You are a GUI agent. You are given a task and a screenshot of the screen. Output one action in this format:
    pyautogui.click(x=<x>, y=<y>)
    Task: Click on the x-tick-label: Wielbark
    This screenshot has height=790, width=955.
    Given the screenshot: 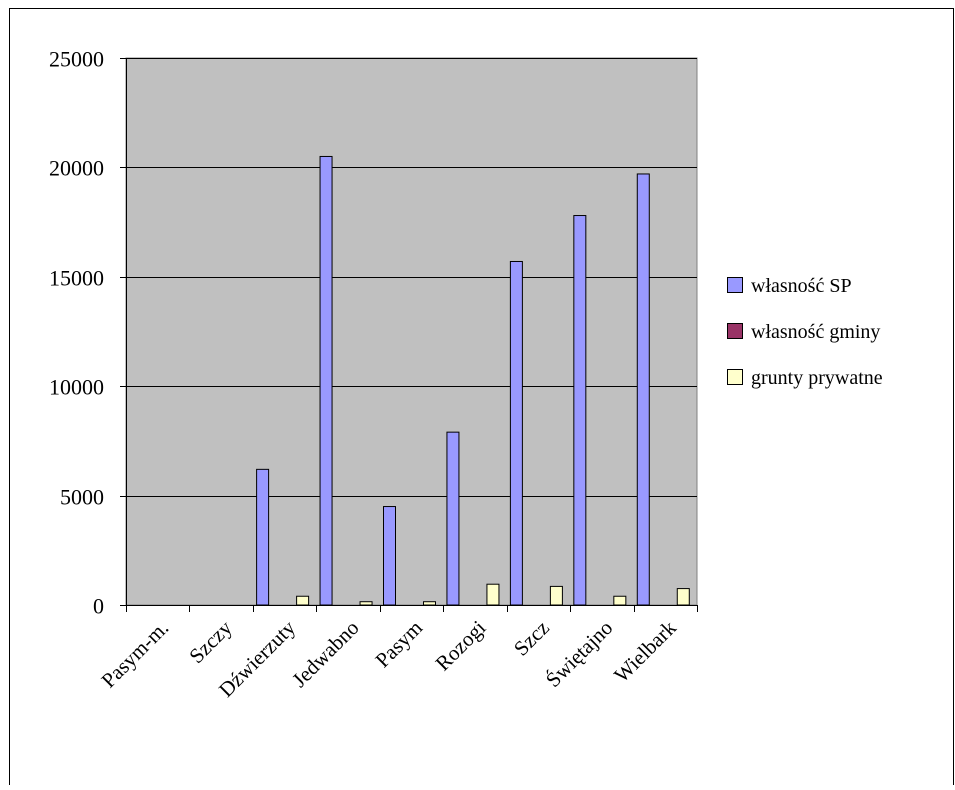 What is the action you would take?
    pyautogui.click(x=645, y=651)
    